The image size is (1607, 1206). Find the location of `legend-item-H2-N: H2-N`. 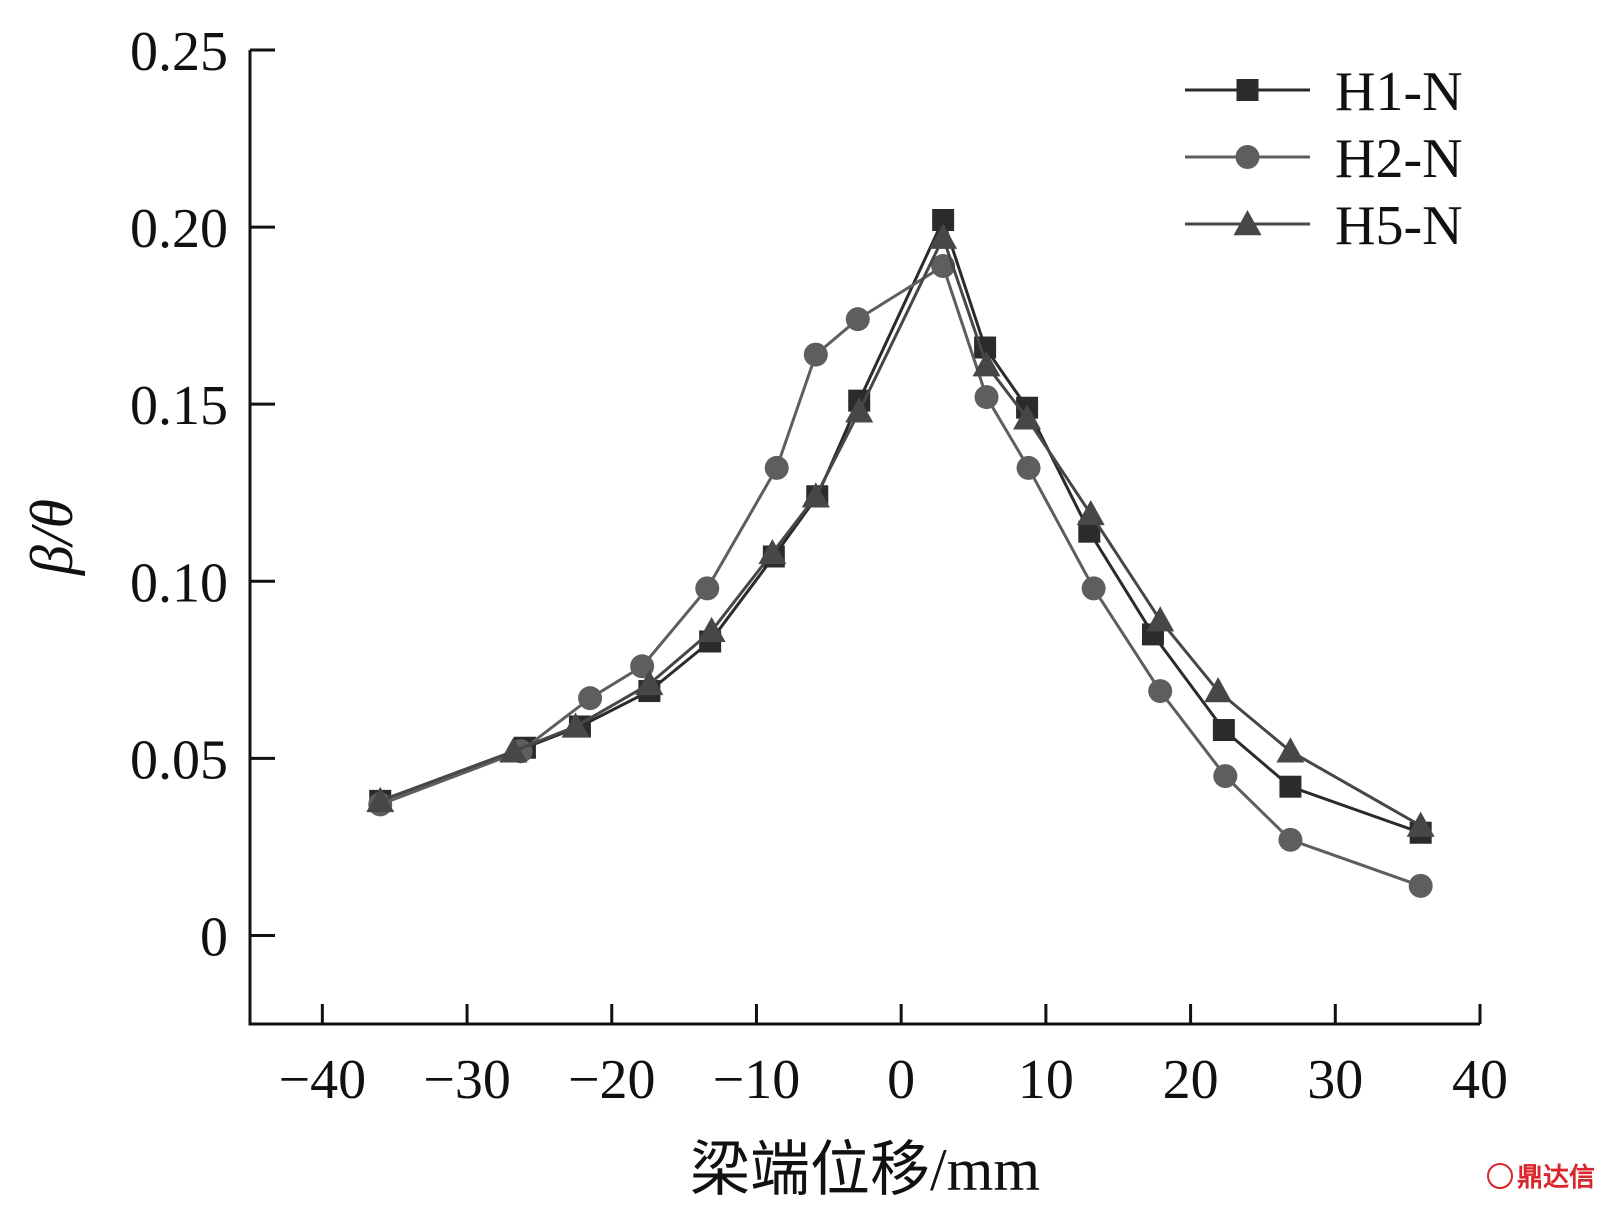

legend-item-H2-N: H2-N is located at coordinates (1324, 159).